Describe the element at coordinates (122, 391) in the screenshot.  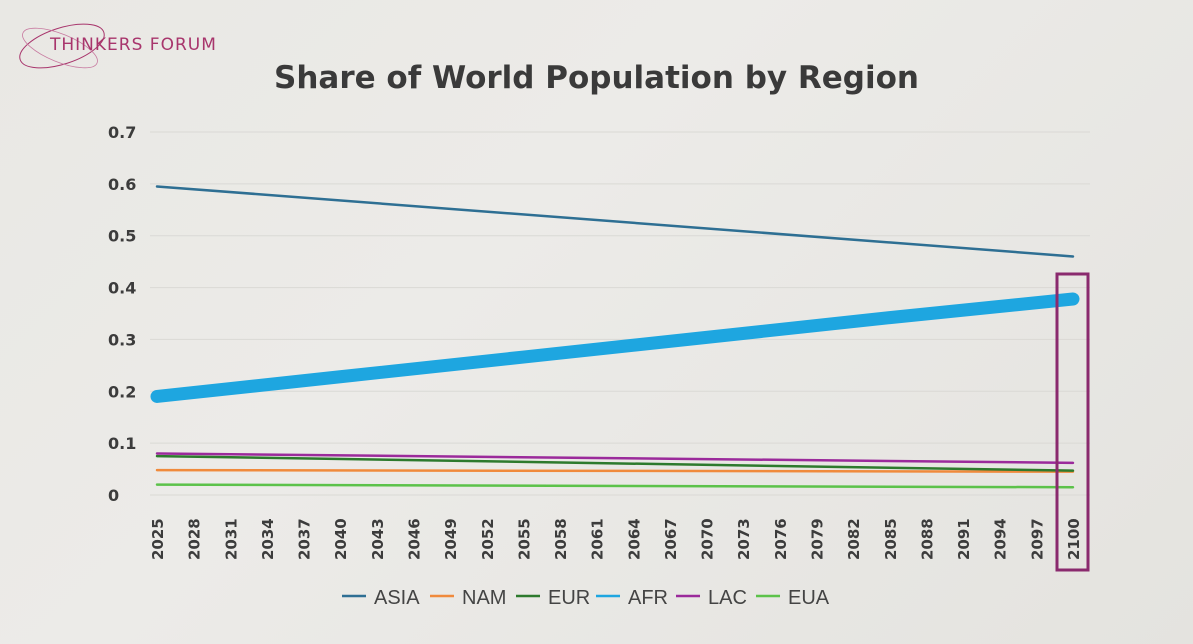
I see `y-tick-label: 0.2` at that location.